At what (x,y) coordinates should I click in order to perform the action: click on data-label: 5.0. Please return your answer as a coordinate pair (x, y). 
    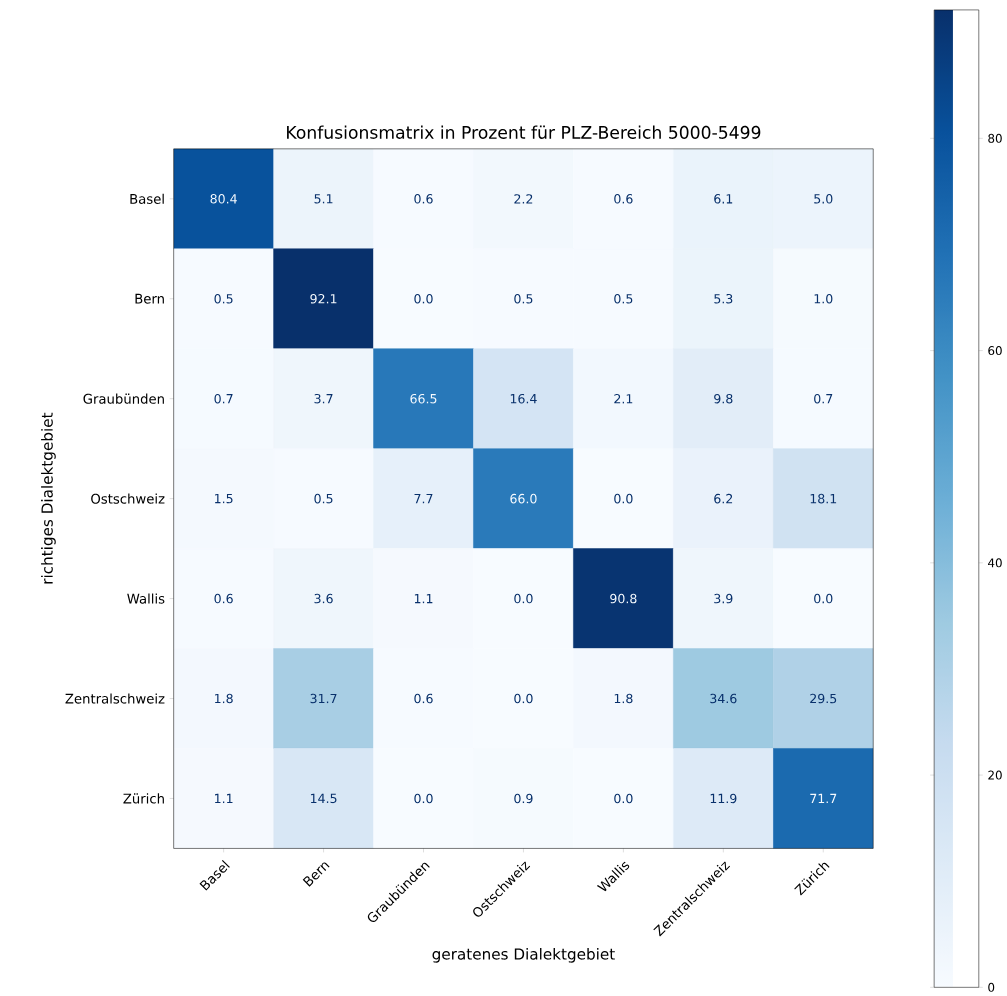
    Looking at the image, I should click on (823, 198).